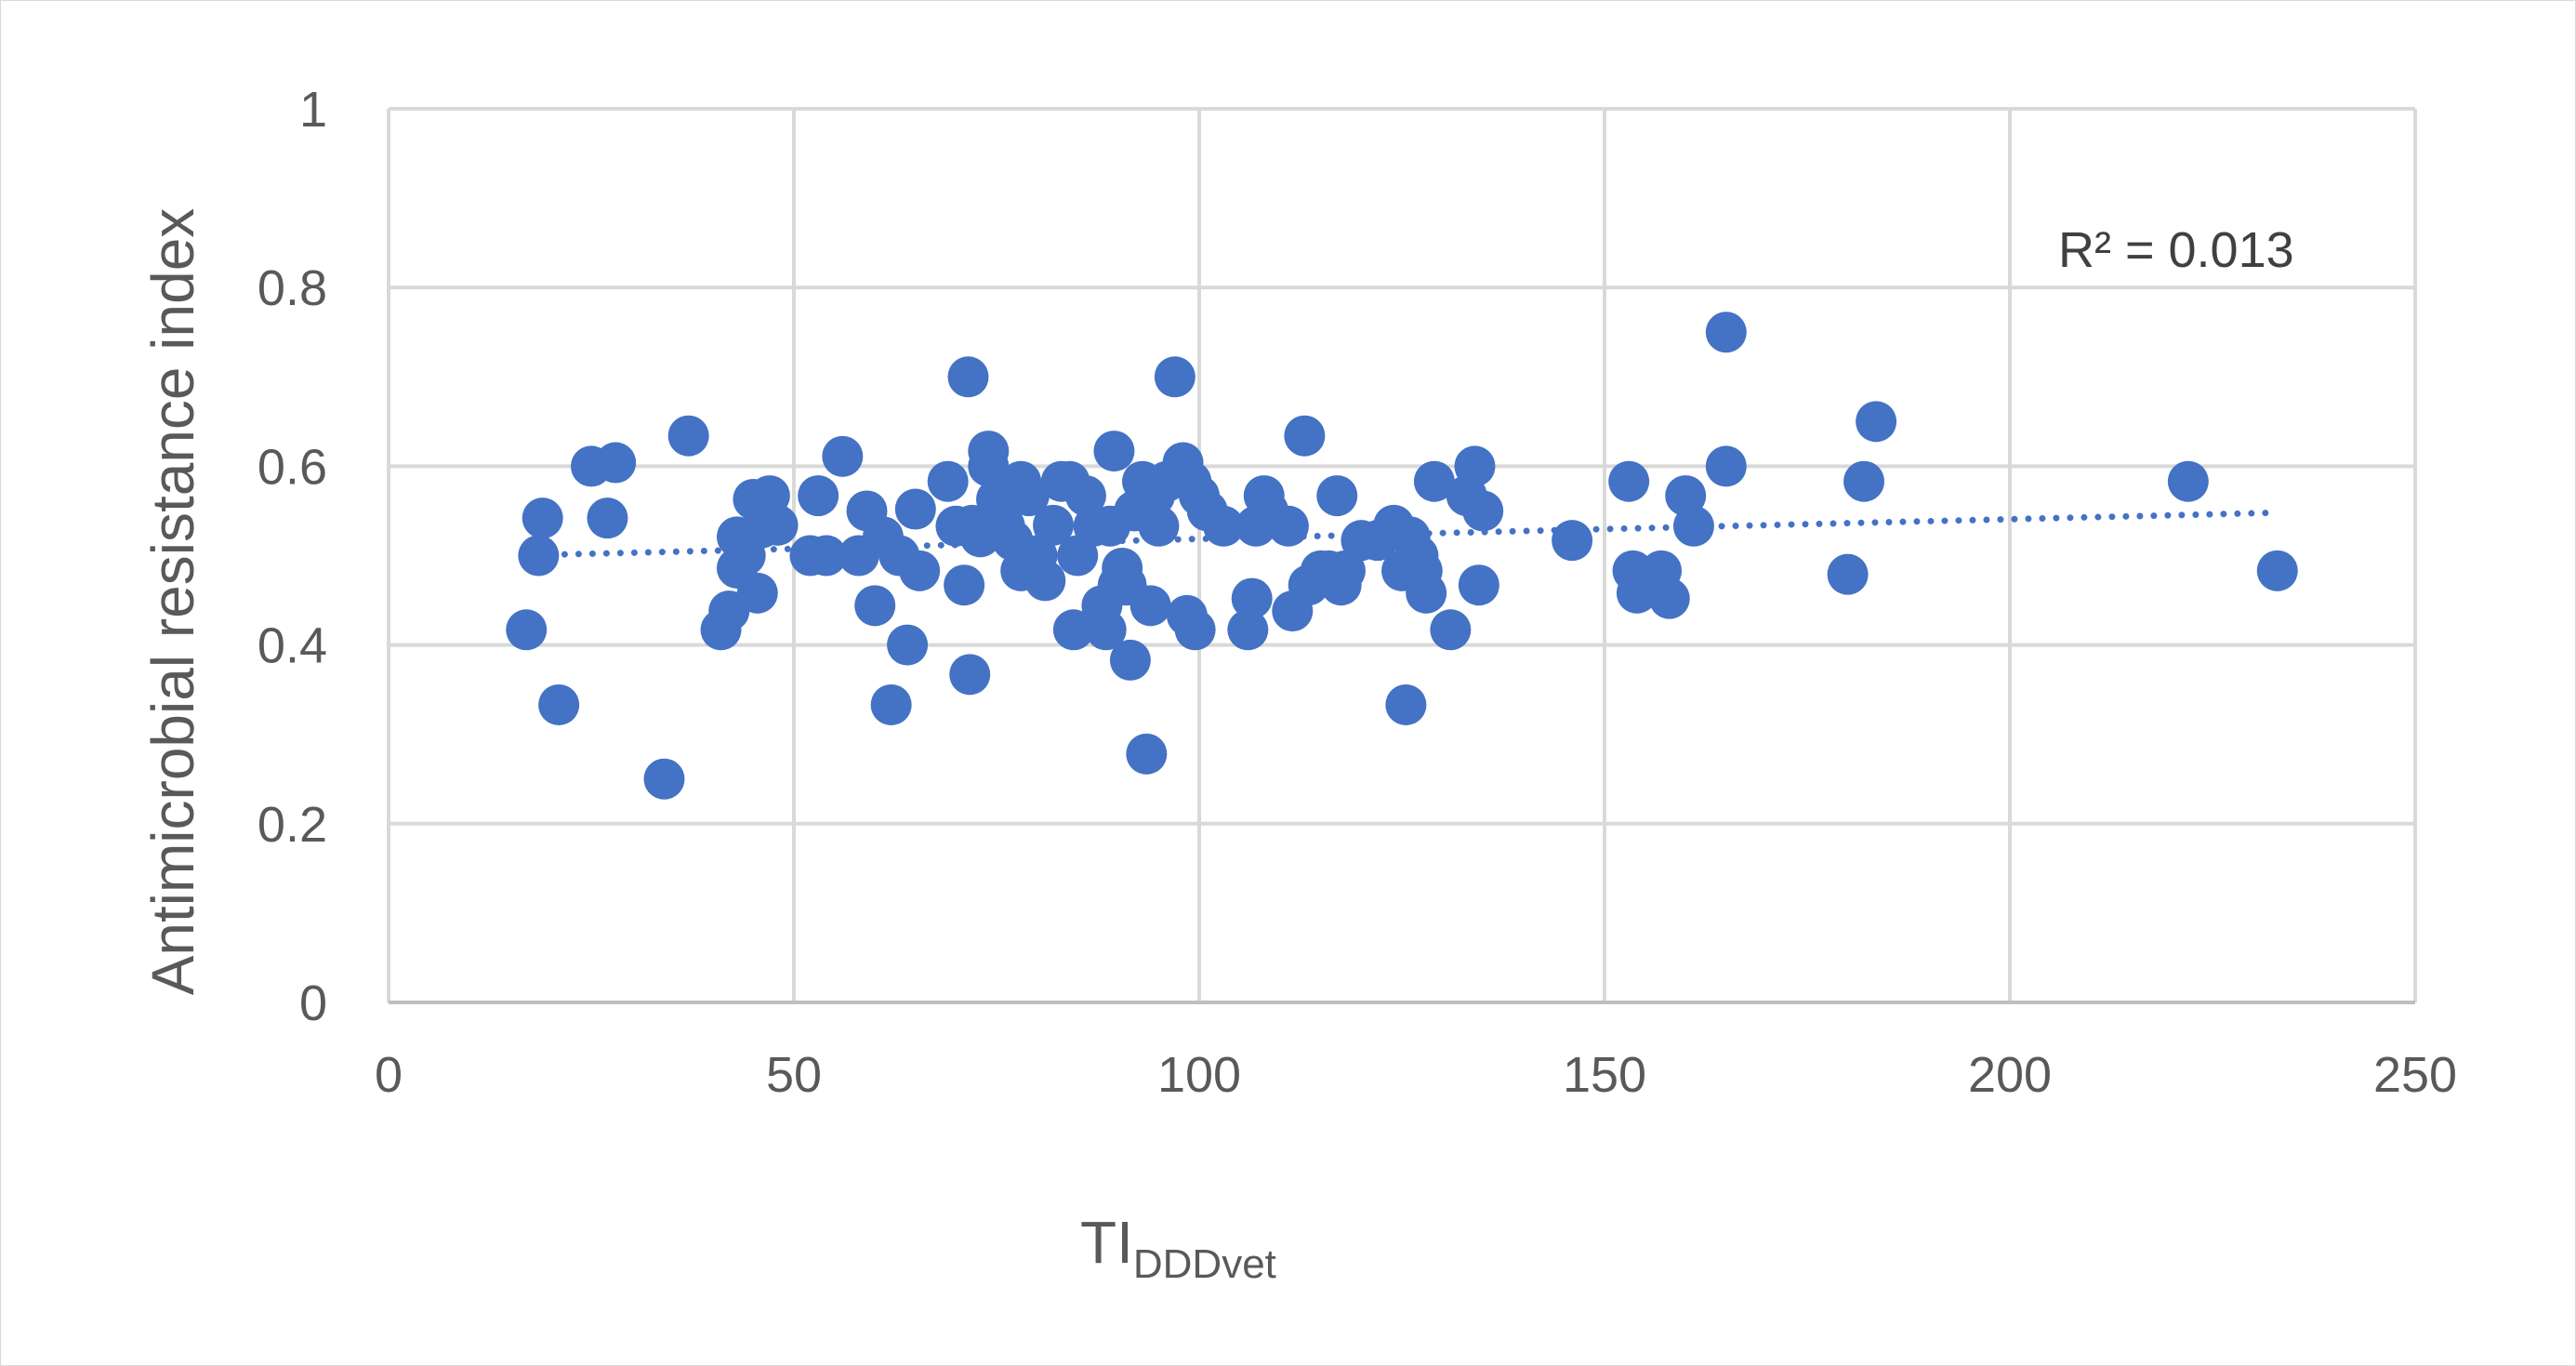  I want to click on y-tick-label: 1, so click(313, 110).